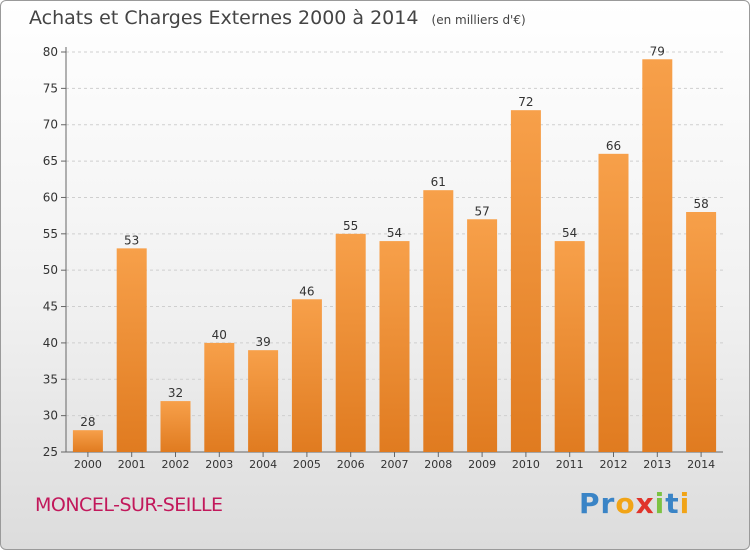 The width and height of the screenshot is (750, 550). I want to click on x-tick-label: 2005, so click(307, 464).